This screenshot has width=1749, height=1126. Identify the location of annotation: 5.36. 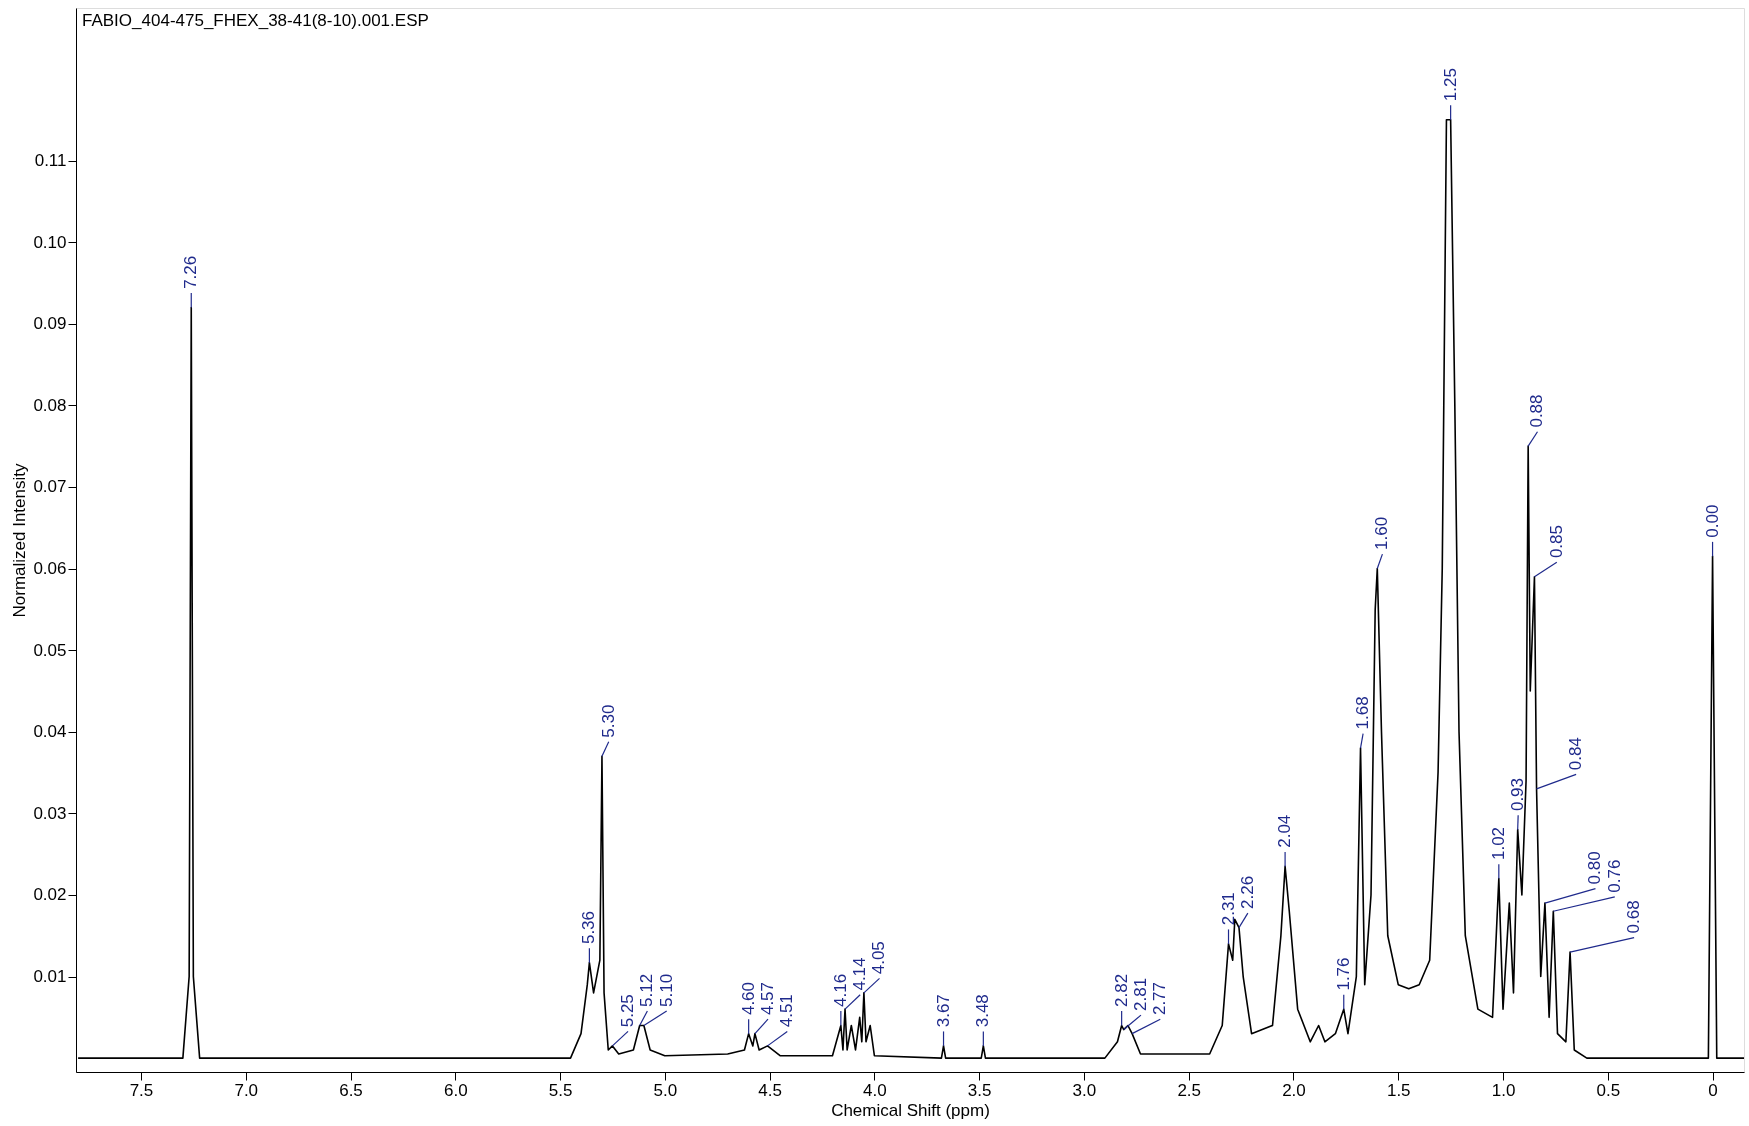
(589, 927).